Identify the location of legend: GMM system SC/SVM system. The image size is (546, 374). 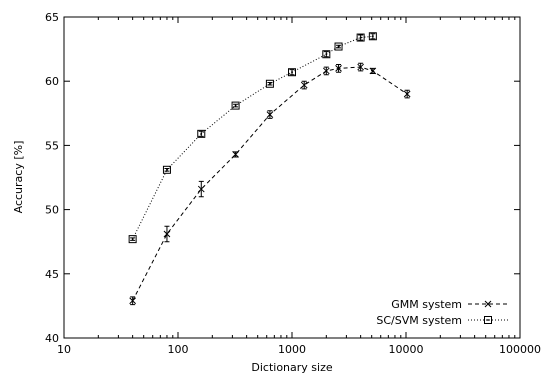
(442, 312).